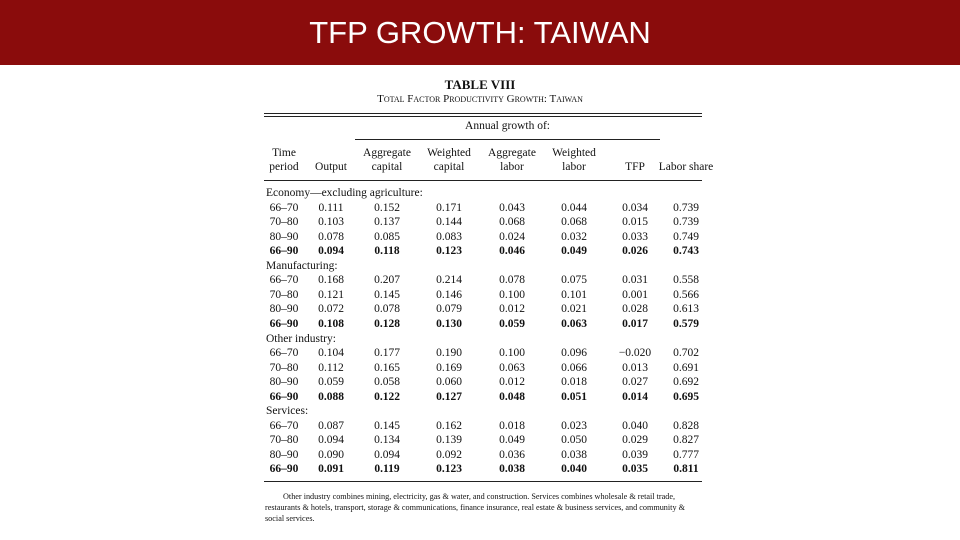 The width and height of the screenshot is (960, 540). Describe the element at coordinates (686, 323) in the screenshot. I see `cell: 0.579` at that location.